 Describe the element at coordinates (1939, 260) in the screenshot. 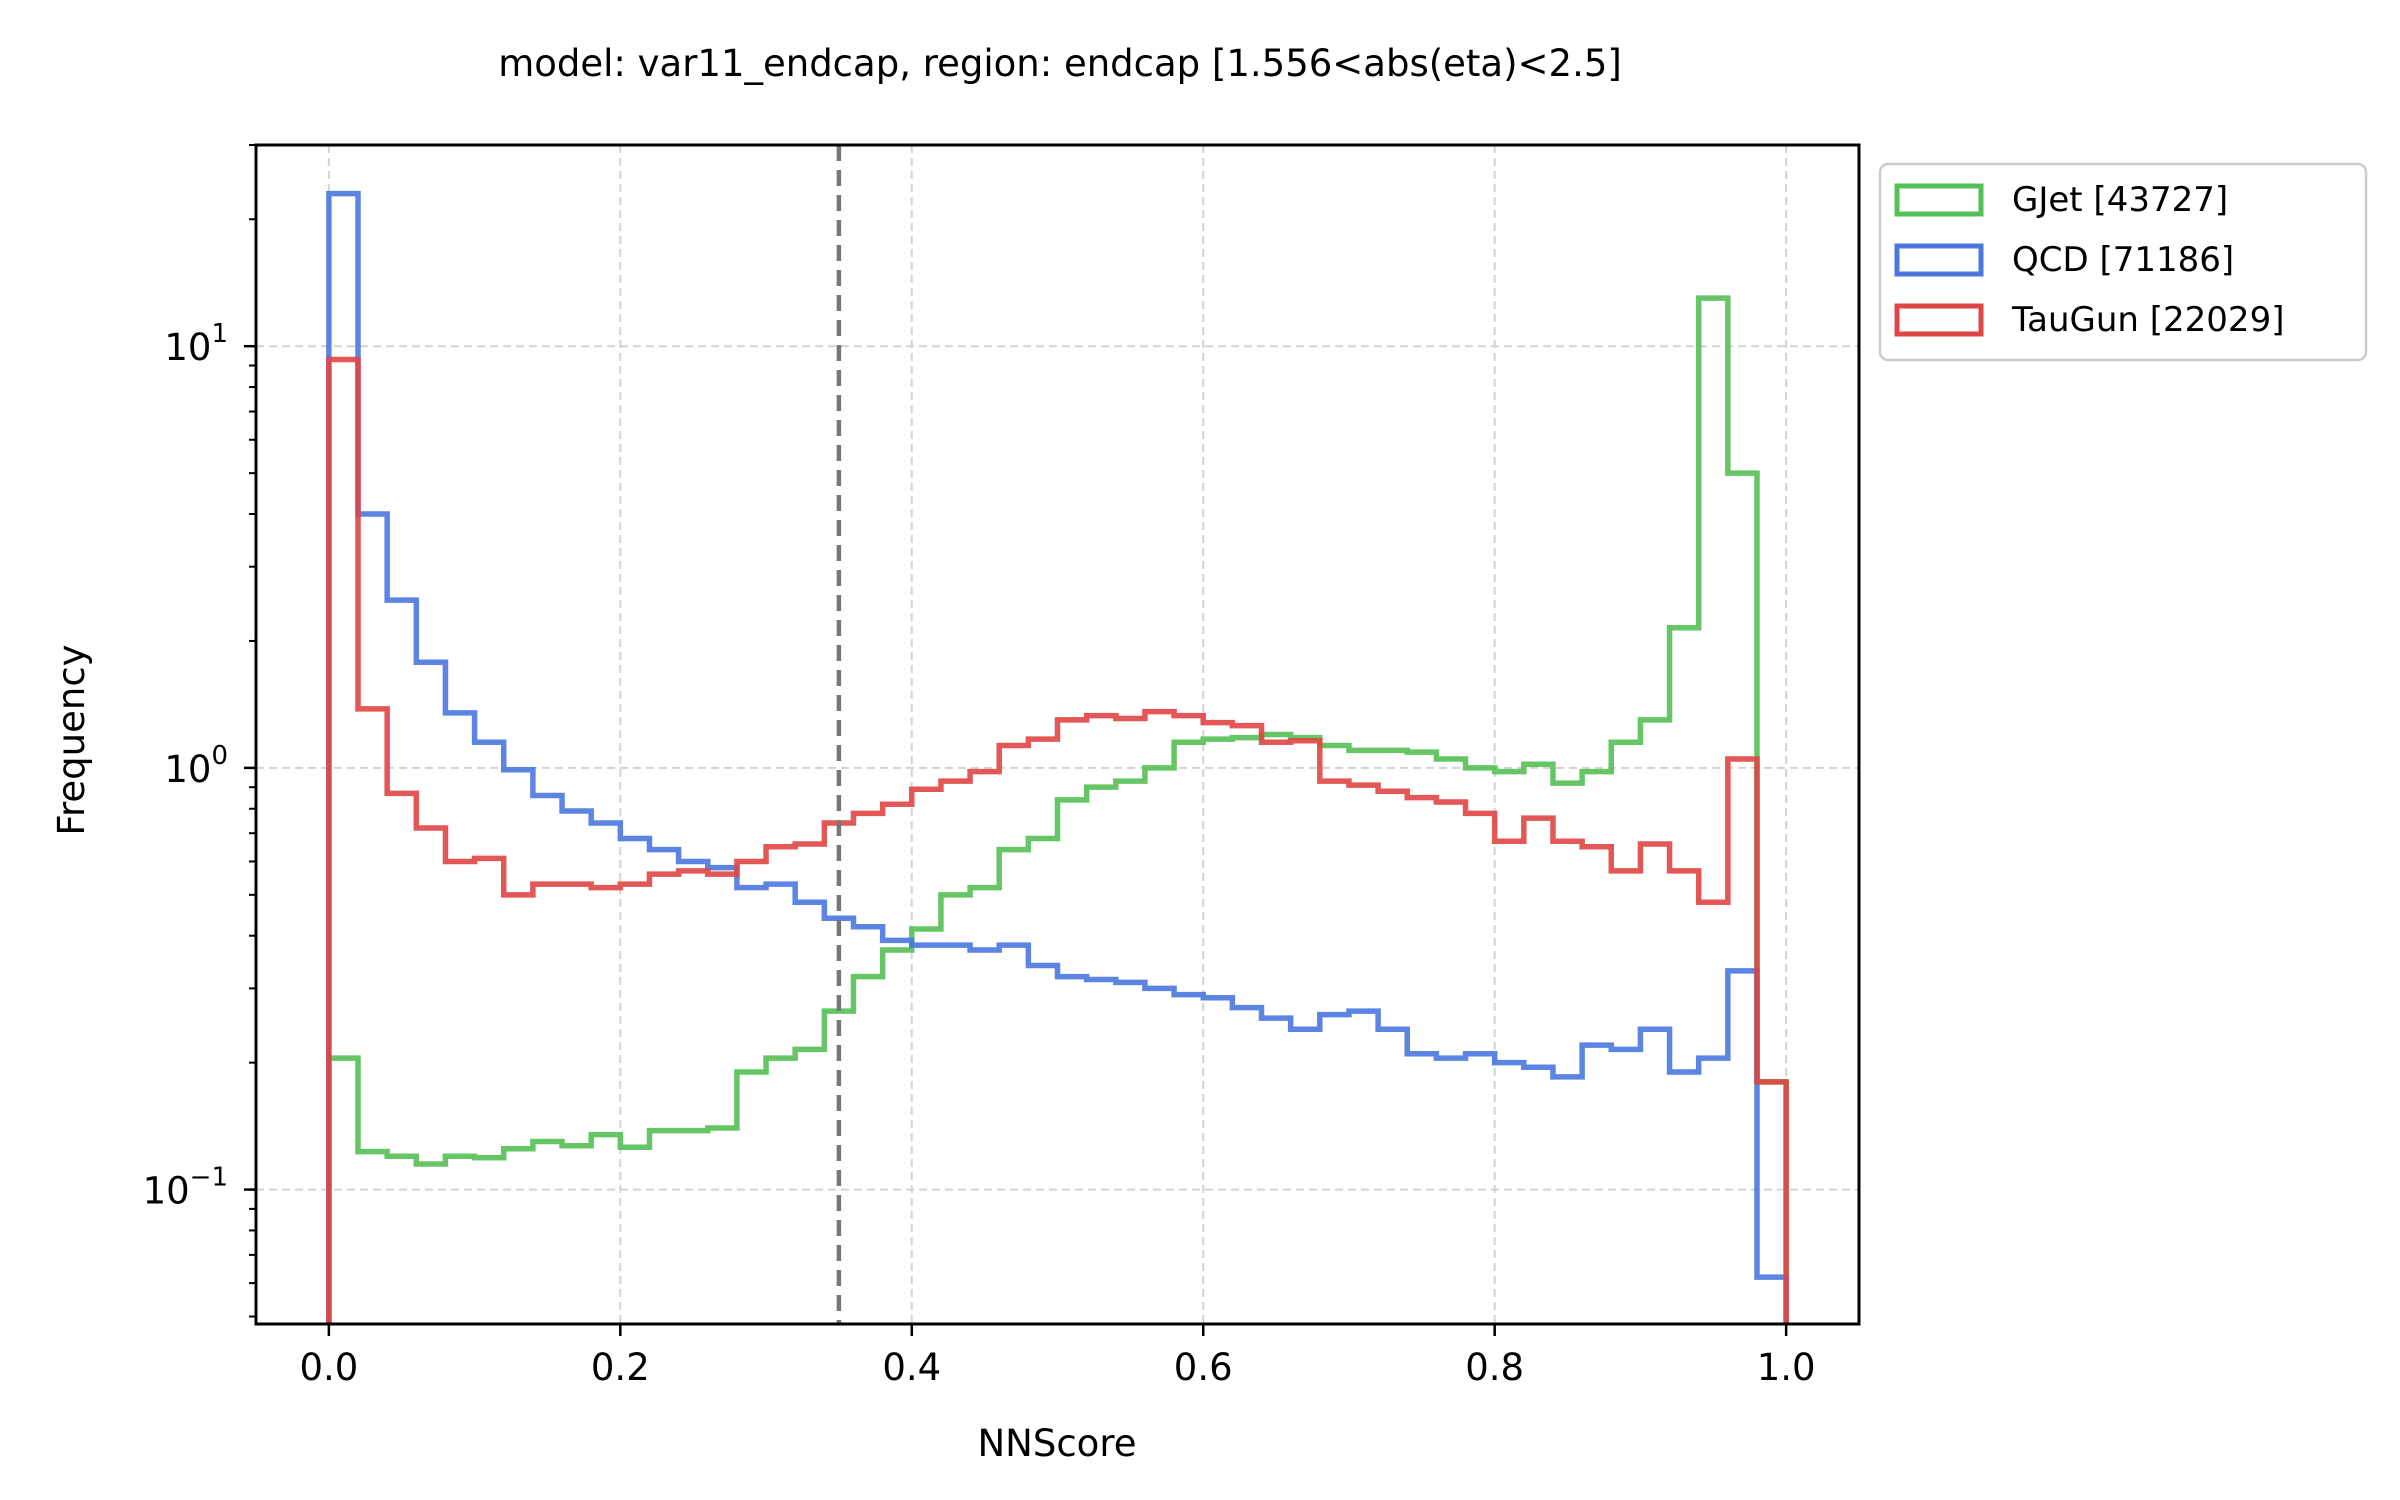

I see `legend-swatch-qcd` at that location.